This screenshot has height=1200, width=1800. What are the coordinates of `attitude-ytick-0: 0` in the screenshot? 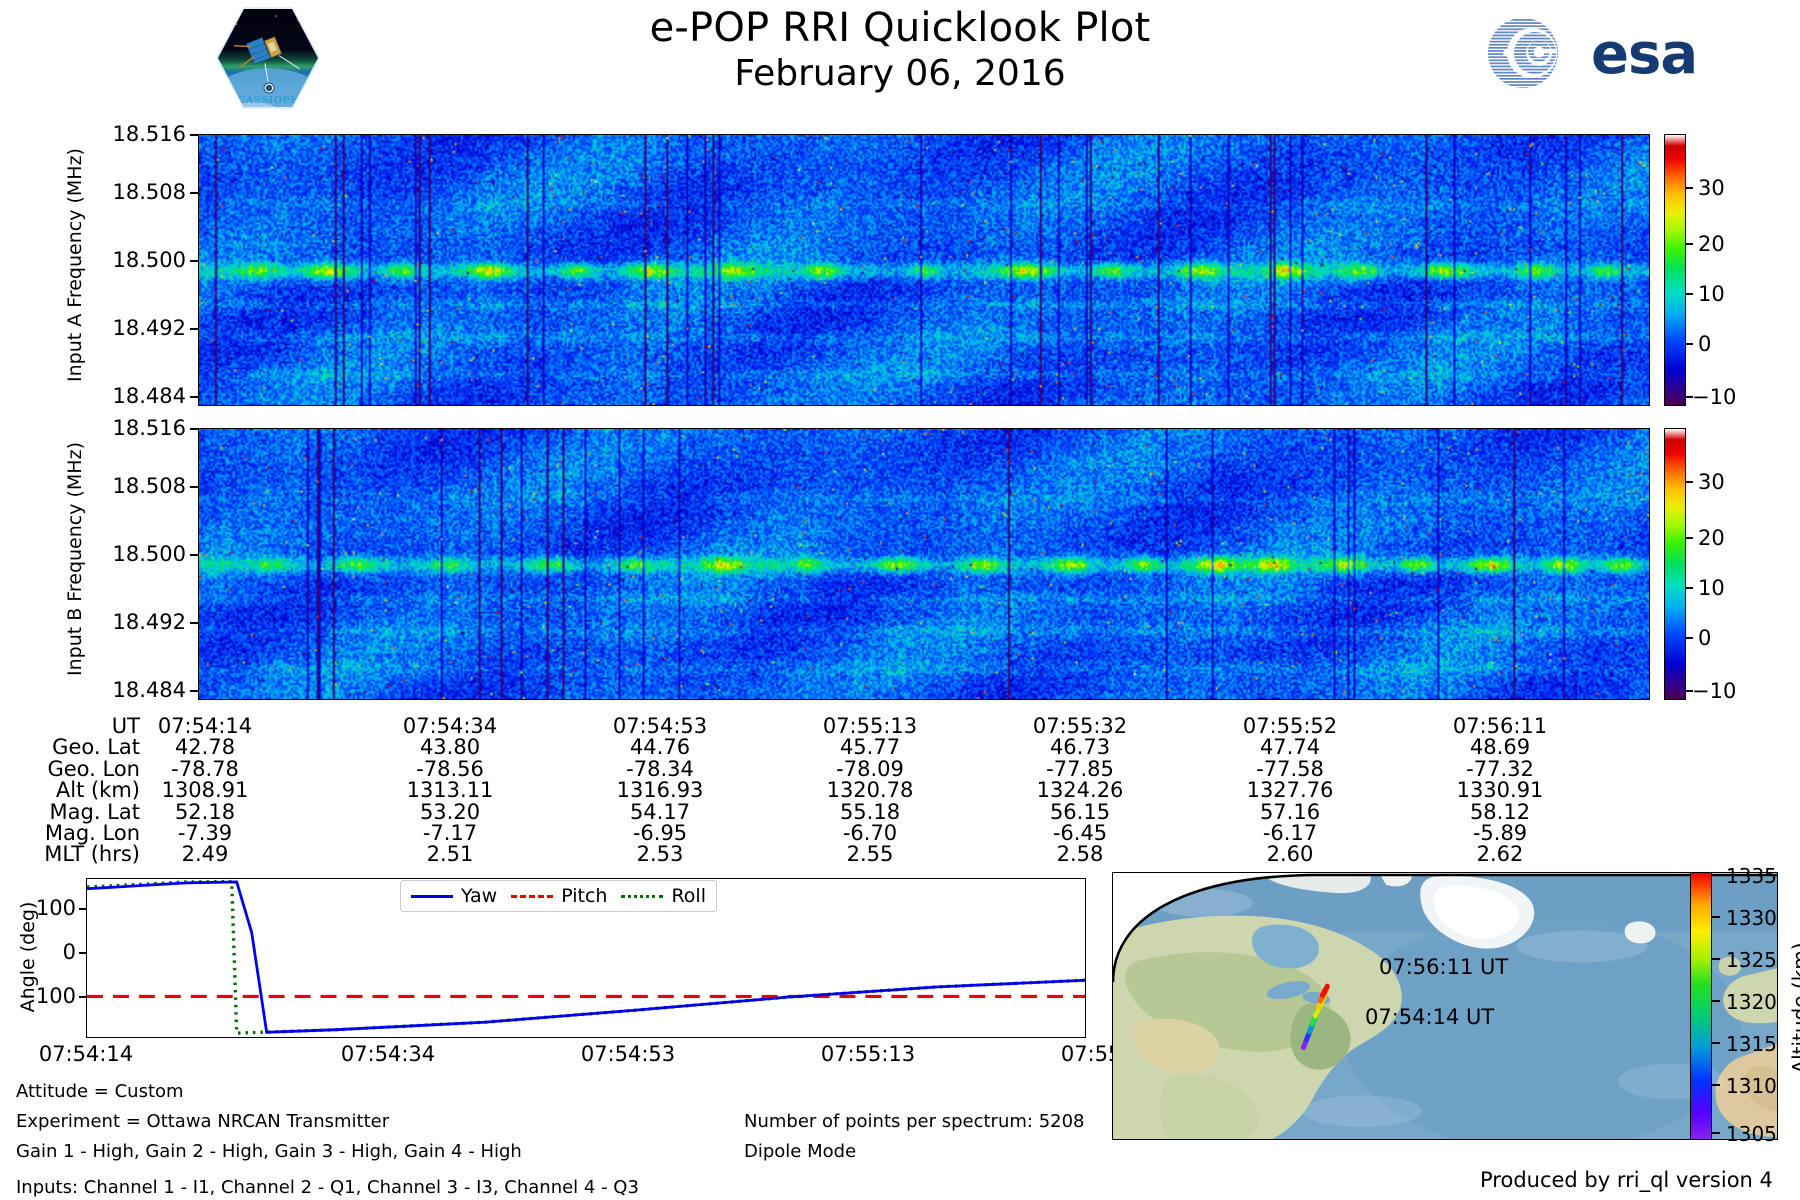 It's located at (69, 952).